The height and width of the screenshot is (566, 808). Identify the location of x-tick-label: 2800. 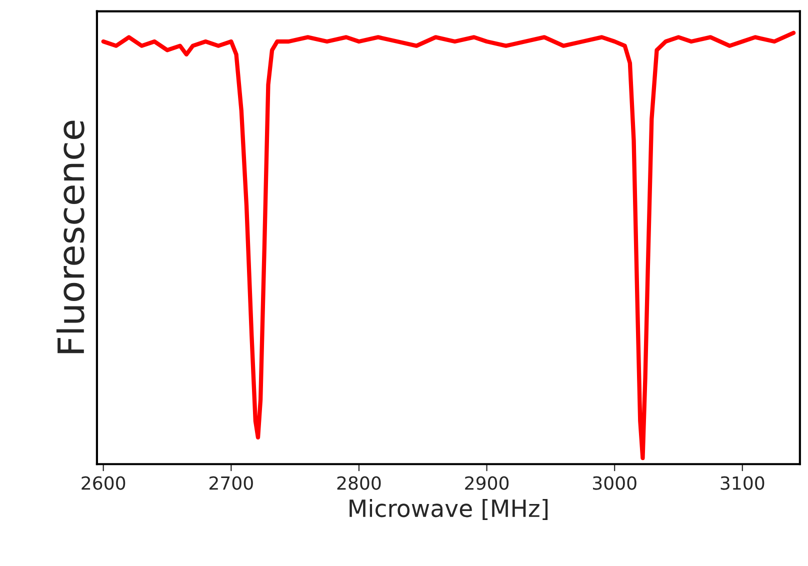
(359, 483).